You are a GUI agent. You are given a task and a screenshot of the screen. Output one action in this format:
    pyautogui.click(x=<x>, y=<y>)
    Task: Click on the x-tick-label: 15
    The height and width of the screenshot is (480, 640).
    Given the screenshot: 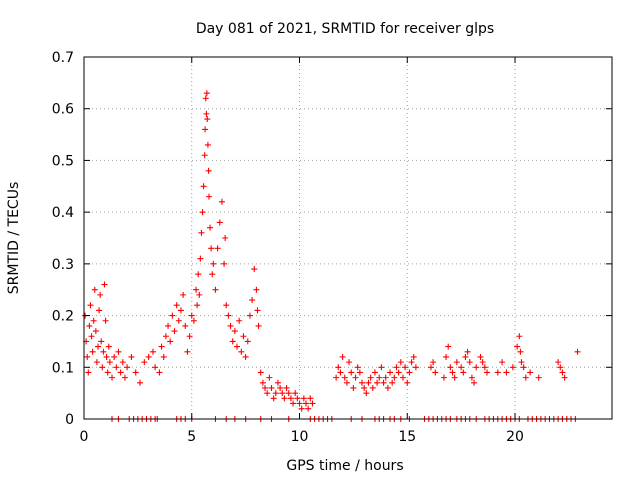 What is the action you would take?
    pyautogui.click(x=407, y=437)
    